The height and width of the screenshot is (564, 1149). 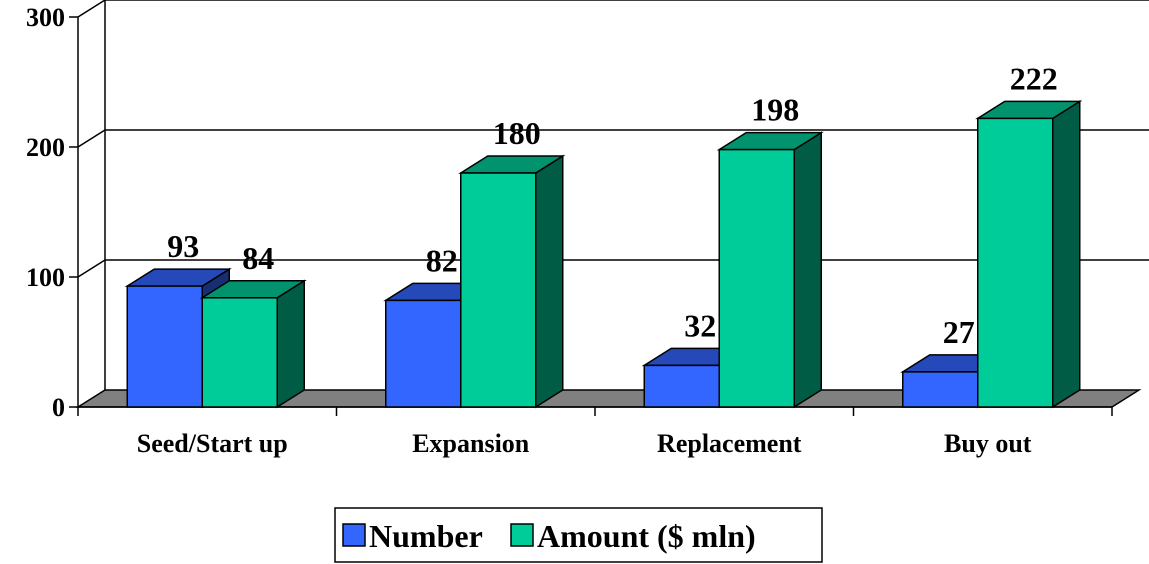 What do you see at coordinates (258, 258) in the screenshot?
I see `data-label: 84` at bounding box center [258, 258].